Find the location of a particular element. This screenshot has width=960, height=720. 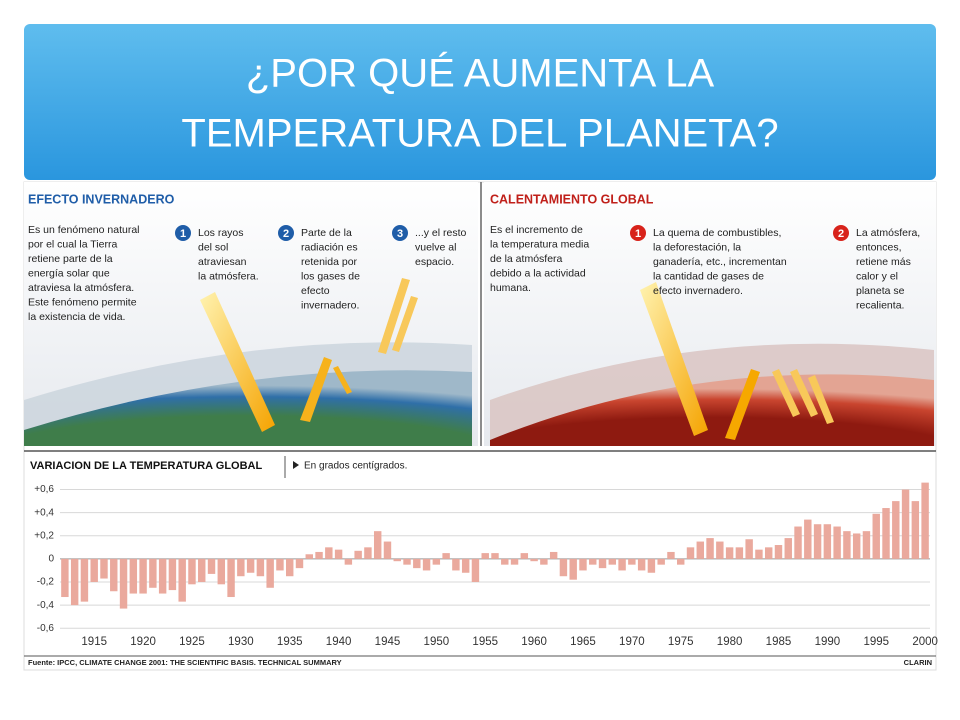

step-text: ganadería, etc., incrementan is located at coordinates (720, 262).